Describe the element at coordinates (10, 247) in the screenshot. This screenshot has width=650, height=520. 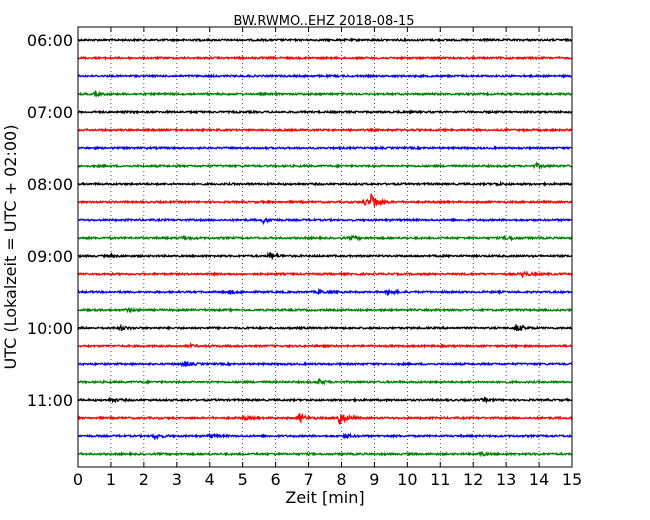
I see `y-axis-label: UTC (Lokalzeit = UTC + 02:00)` at that location.